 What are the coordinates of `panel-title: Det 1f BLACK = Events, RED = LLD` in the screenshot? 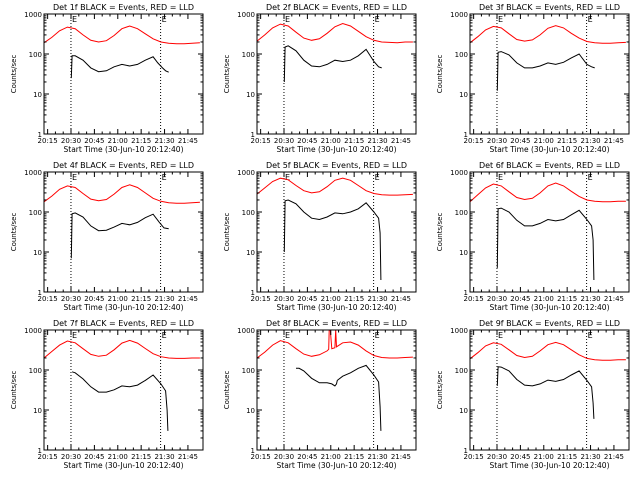 It's located at (123, 7).